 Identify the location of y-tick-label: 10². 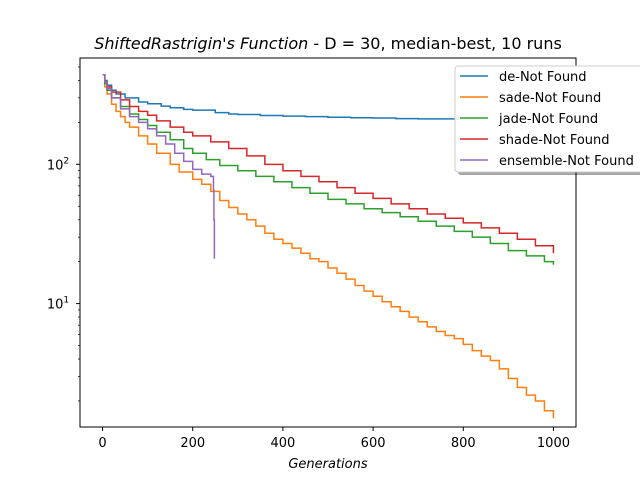
(58, 164).